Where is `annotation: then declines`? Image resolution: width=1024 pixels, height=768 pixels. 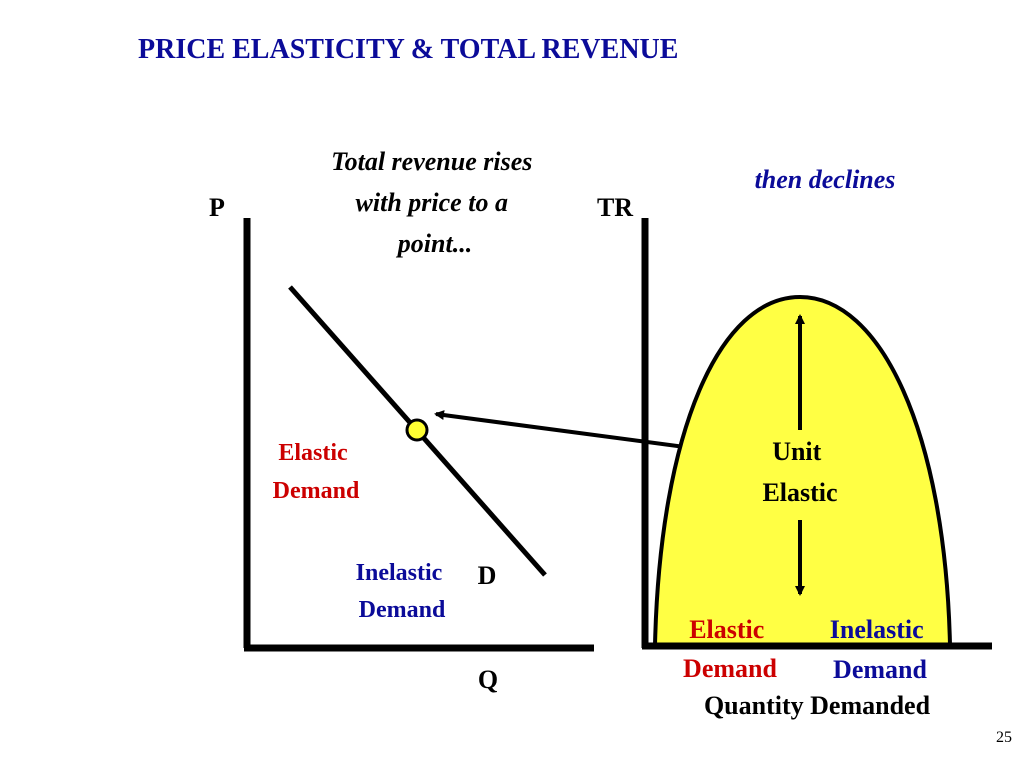 annotation: then declines is located at coordinates (825, 179).